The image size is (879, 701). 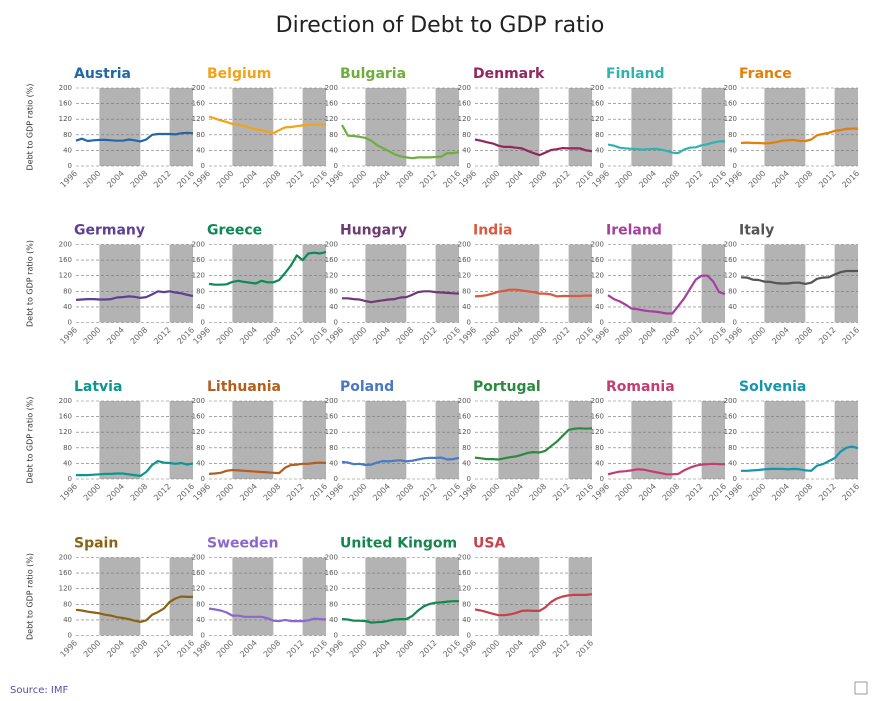 What do you see at coordinates (634, 231) in the screenshot?
I see `panel-title: Ireland` at bounding box center [634, 231].